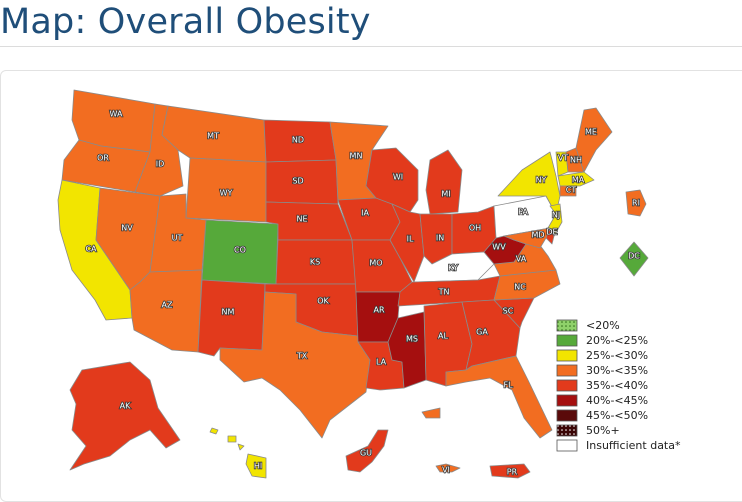 This screenshot has height=502, width=742. I want to click on state-label: MD, so click(537, 235).